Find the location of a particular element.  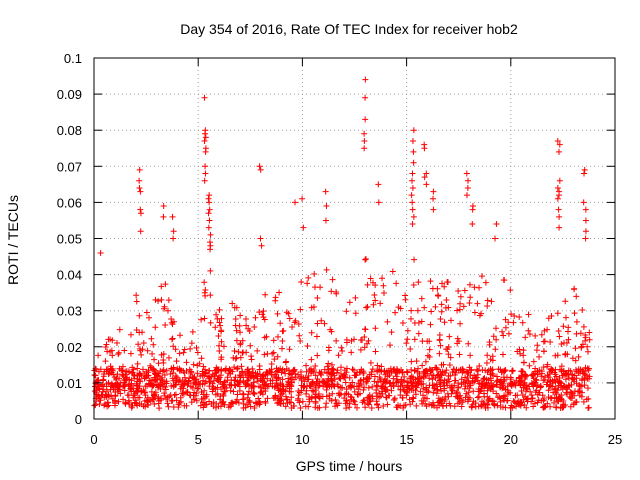

y-tick-label: 0.02 is located at coordinates (69, 347).